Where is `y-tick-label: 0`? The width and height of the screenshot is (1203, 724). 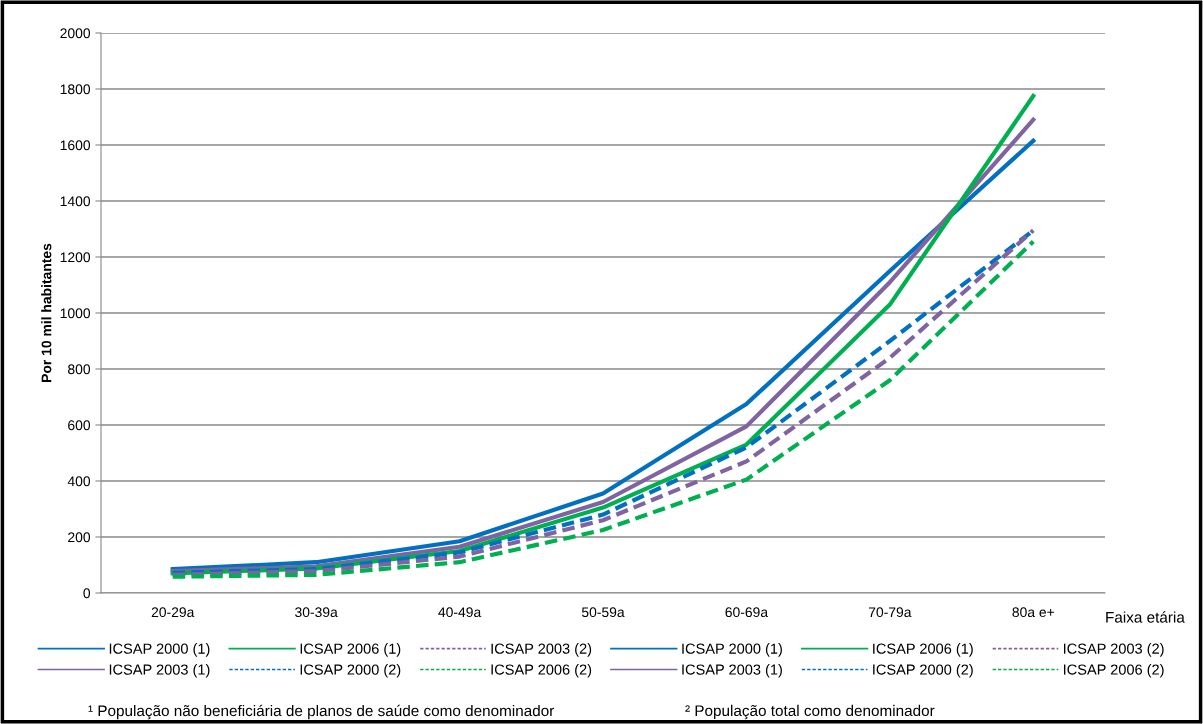
y-tick-label: 0 is located at coordinates (87, 593).